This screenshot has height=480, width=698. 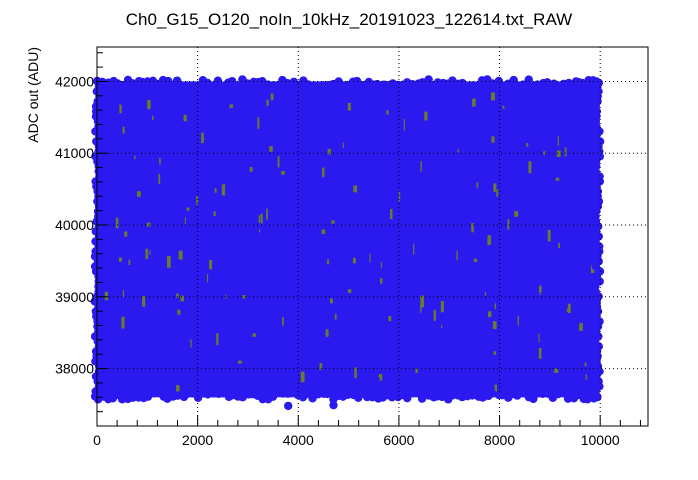 I want to click on x-tick-label: 10000, so click(x=600, y=440).